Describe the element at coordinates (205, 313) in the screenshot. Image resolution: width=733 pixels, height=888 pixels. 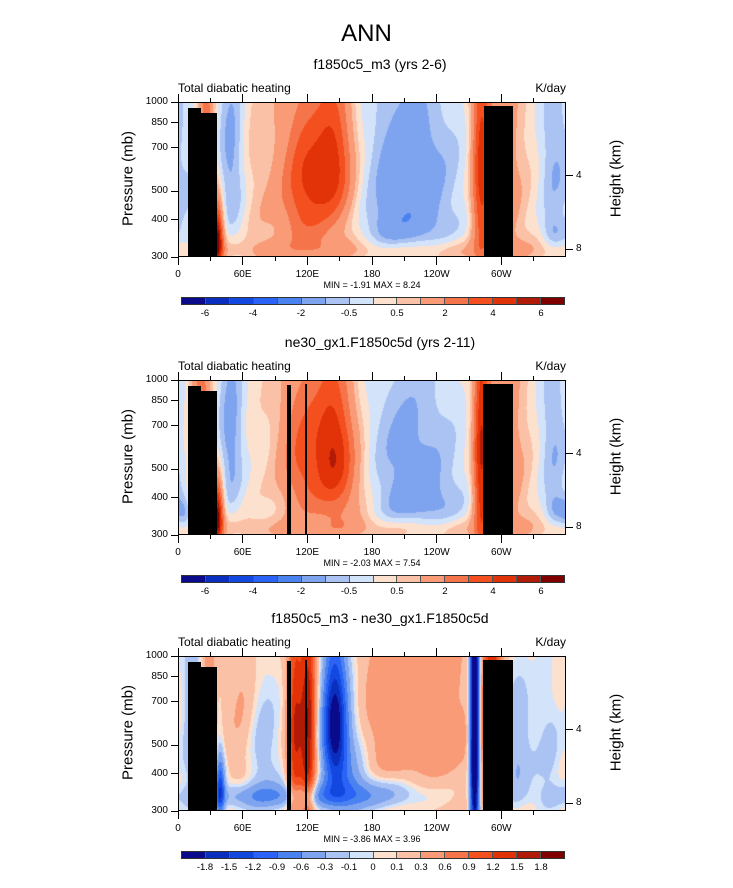
I see `colorbar-label: -6` at that location.